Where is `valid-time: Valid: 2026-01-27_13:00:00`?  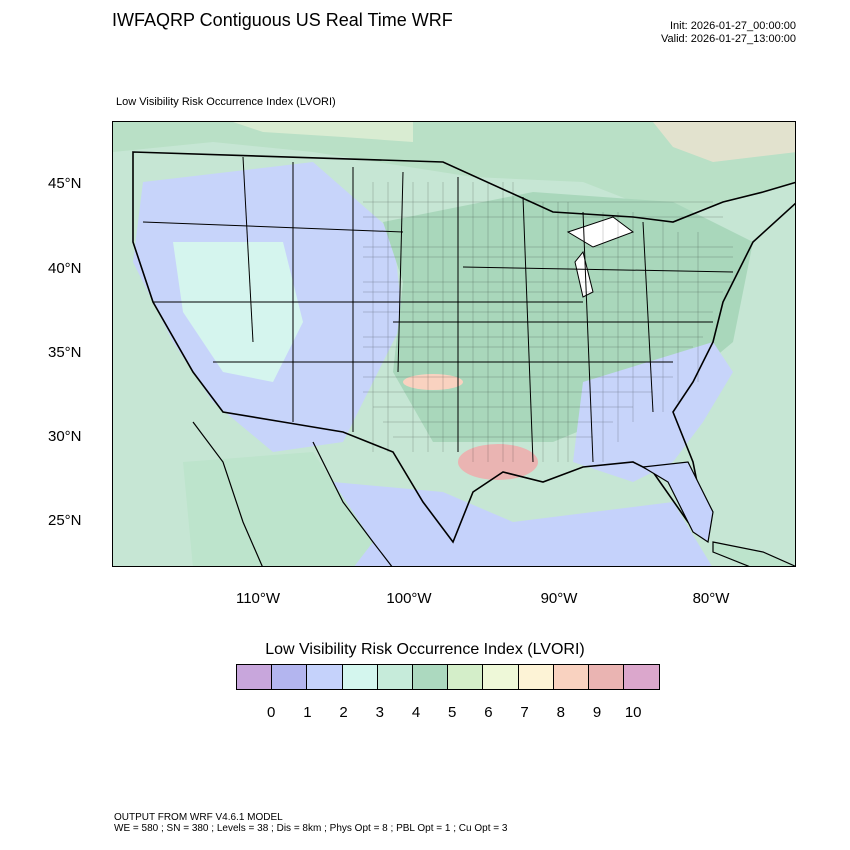 valid-time: Valid: 2026-01-27_13:00:00 is located at coordinates (728, 39).